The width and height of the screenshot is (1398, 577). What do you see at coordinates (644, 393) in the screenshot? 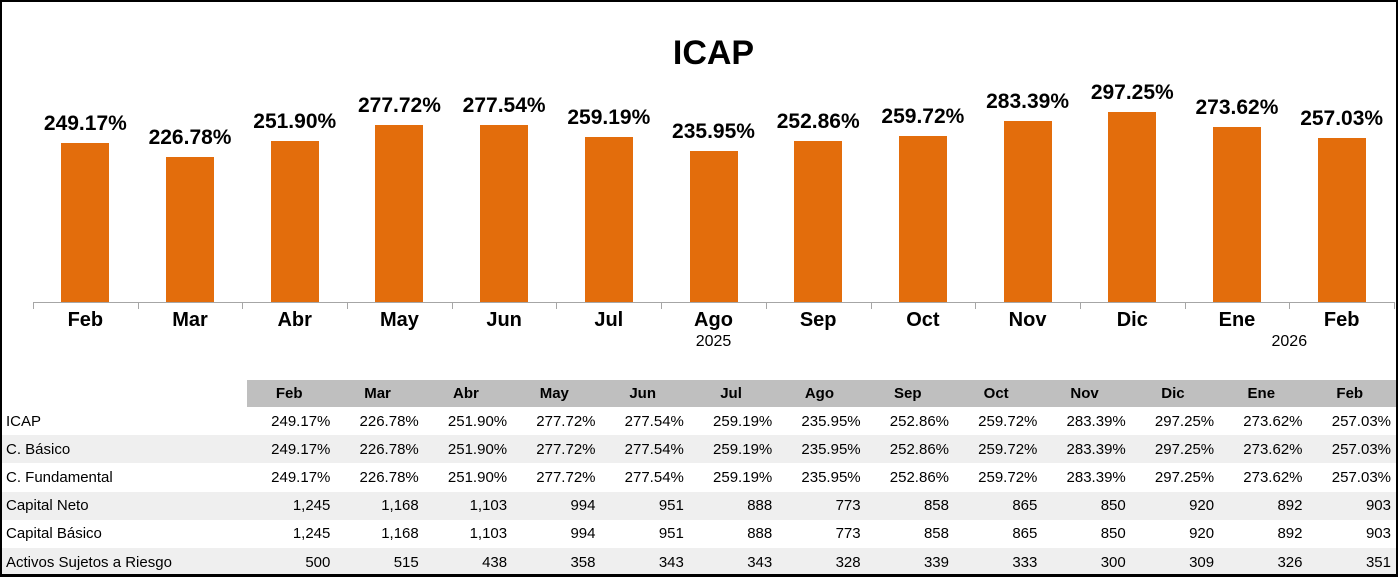
I see `column-header-jun-4: Jun` at bounding box center [644, 393].